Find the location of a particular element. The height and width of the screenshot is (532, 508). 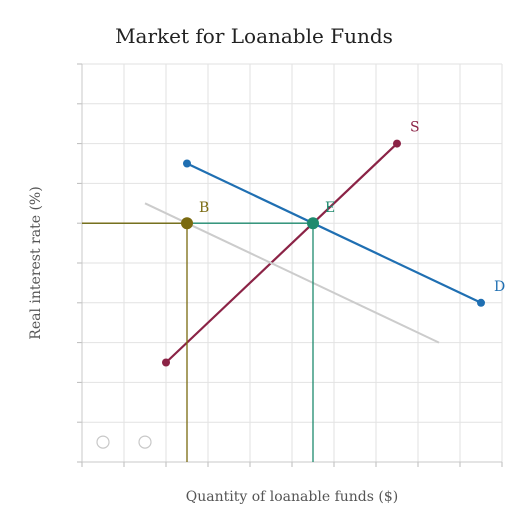

point-label-e: E is located at coordinates (330, 208).